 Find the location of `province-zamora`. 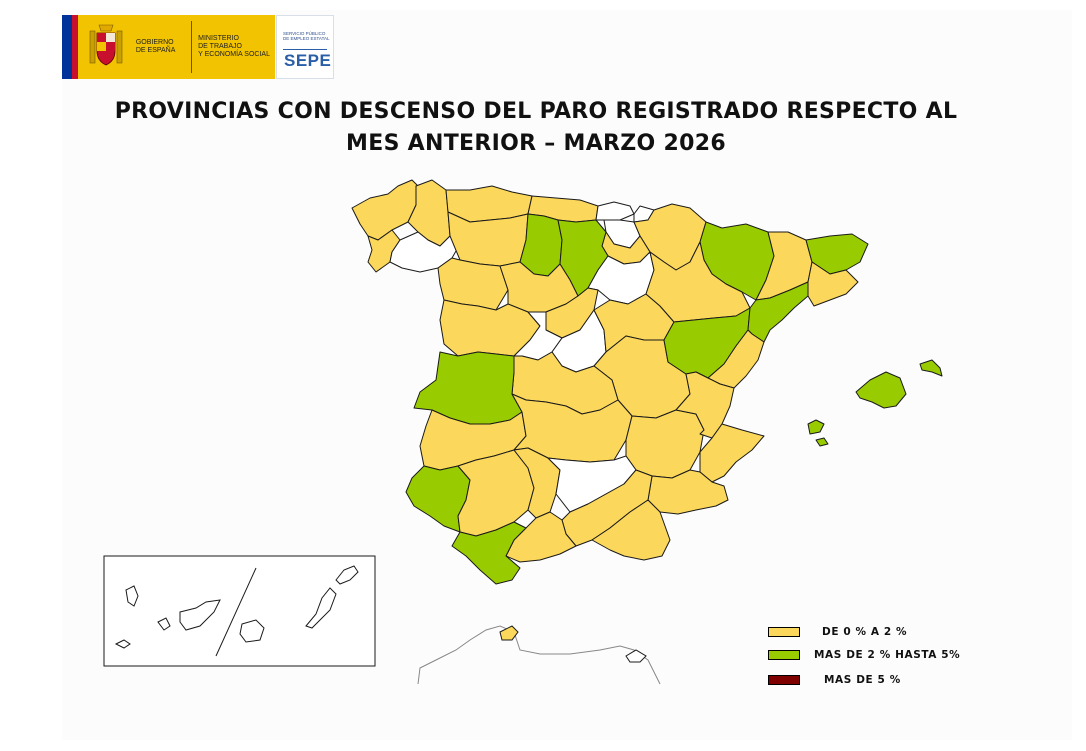

province-zamora is located at coordinates (473, 284).